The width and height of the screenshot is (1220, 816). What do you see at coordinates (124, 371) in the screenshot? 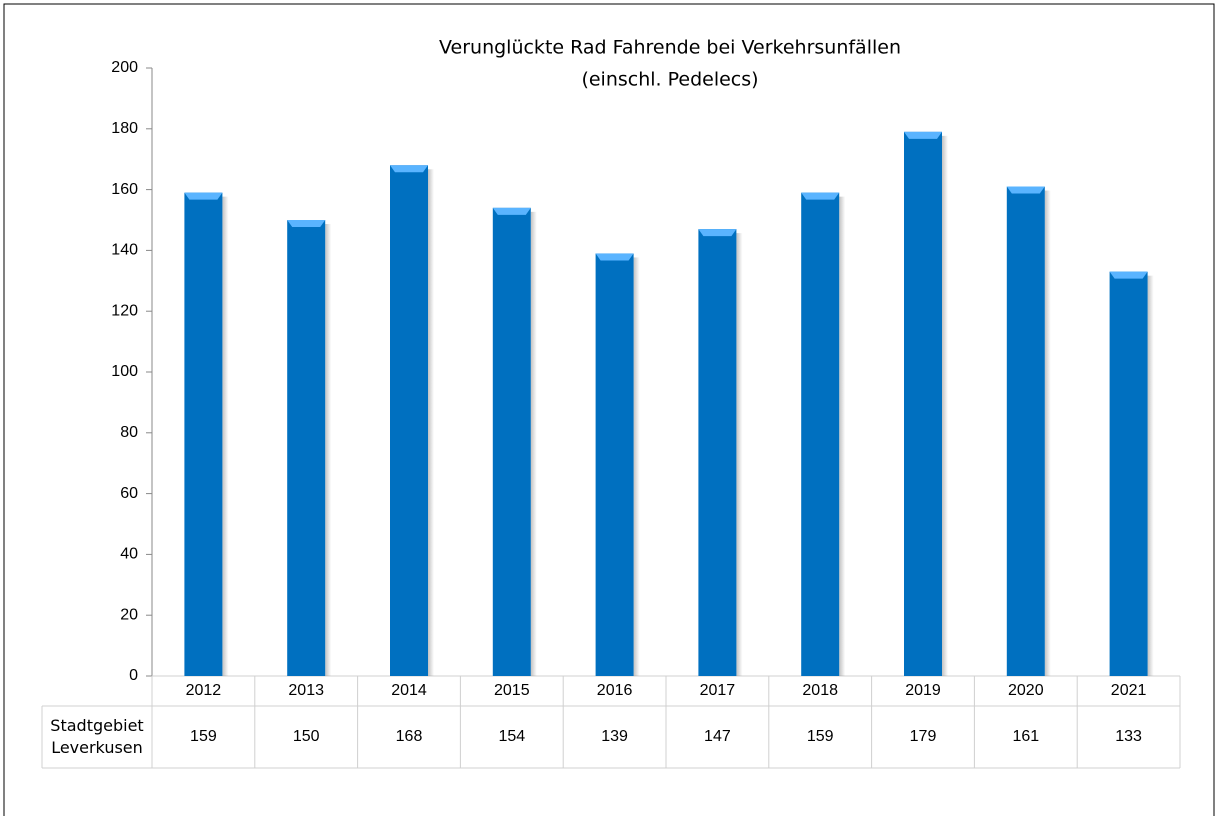
I see `y-tick-label: 100` at bounding box center [124, 371].